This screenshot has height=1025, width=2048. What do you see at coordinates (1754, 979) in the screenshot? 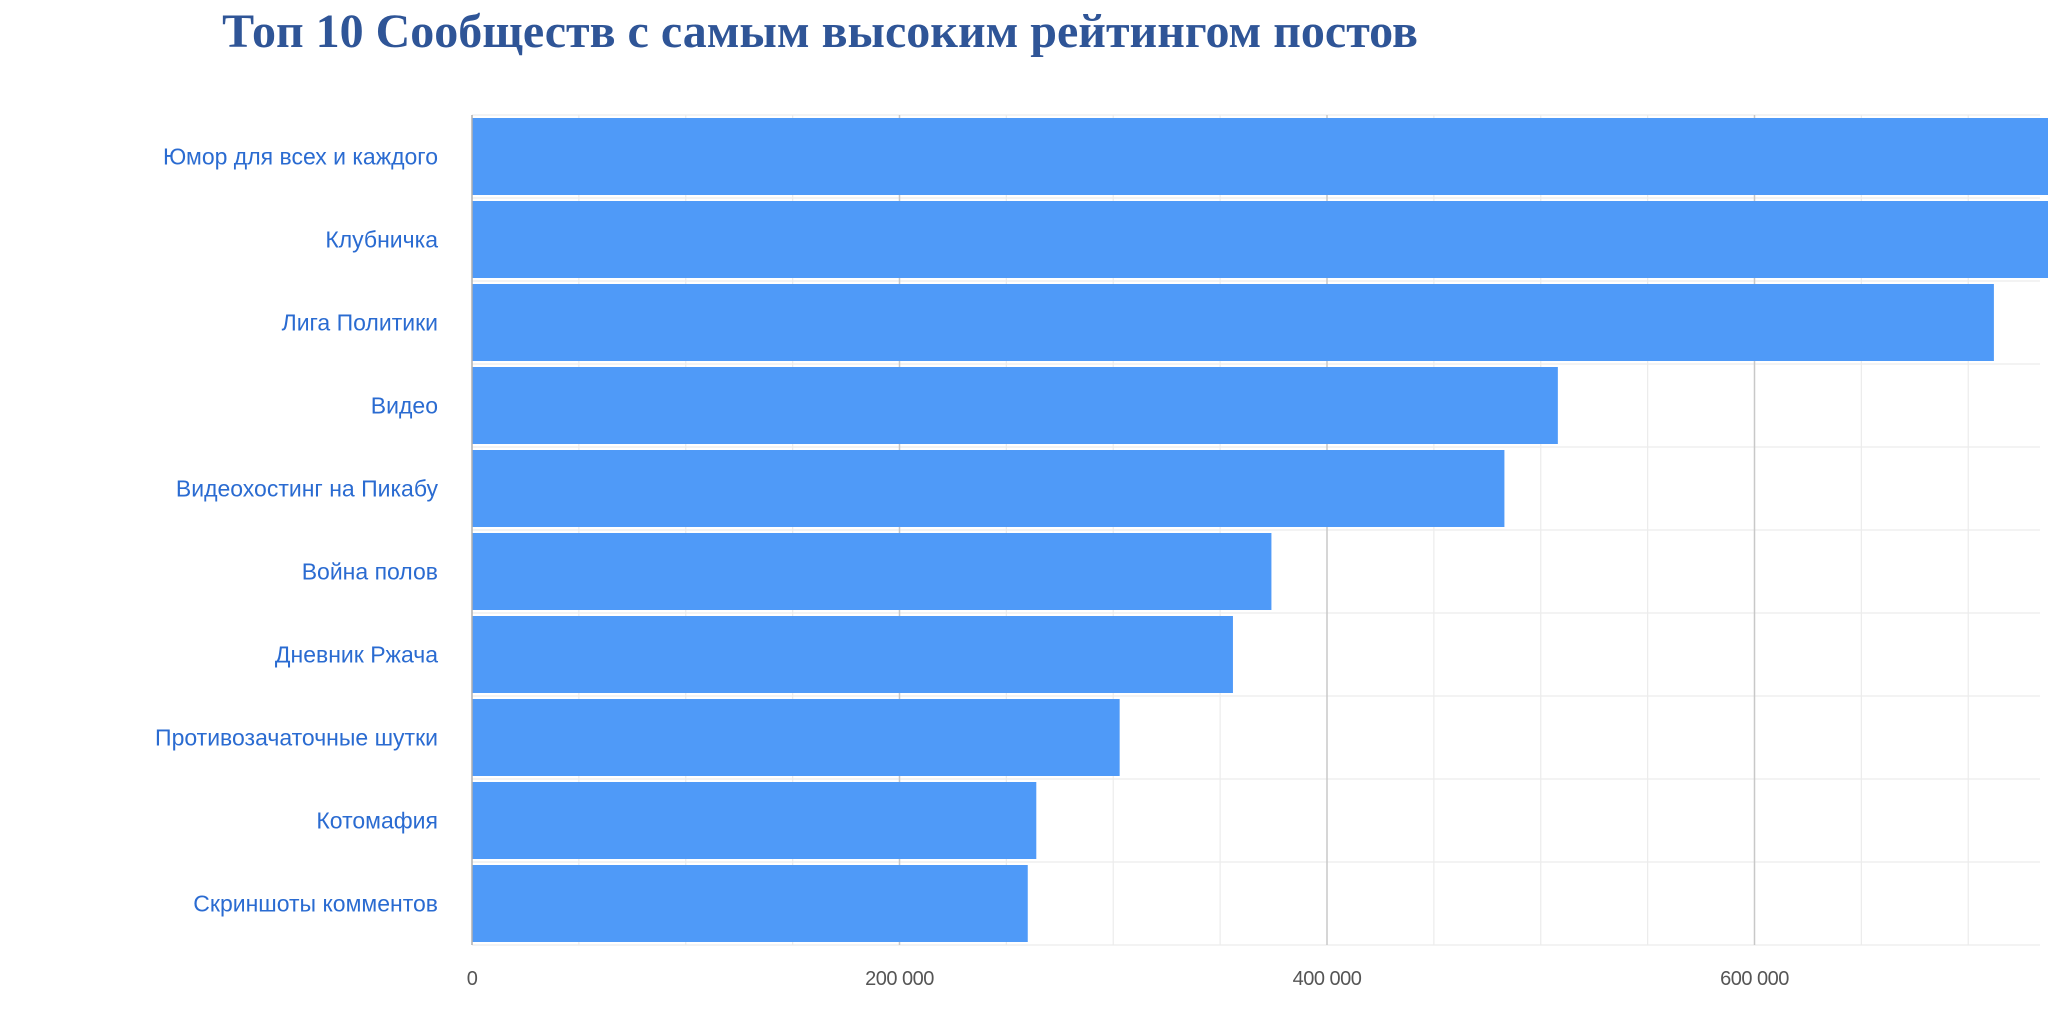
I see `x-tick-label: 600 000` at bounding box center [1754, 979].